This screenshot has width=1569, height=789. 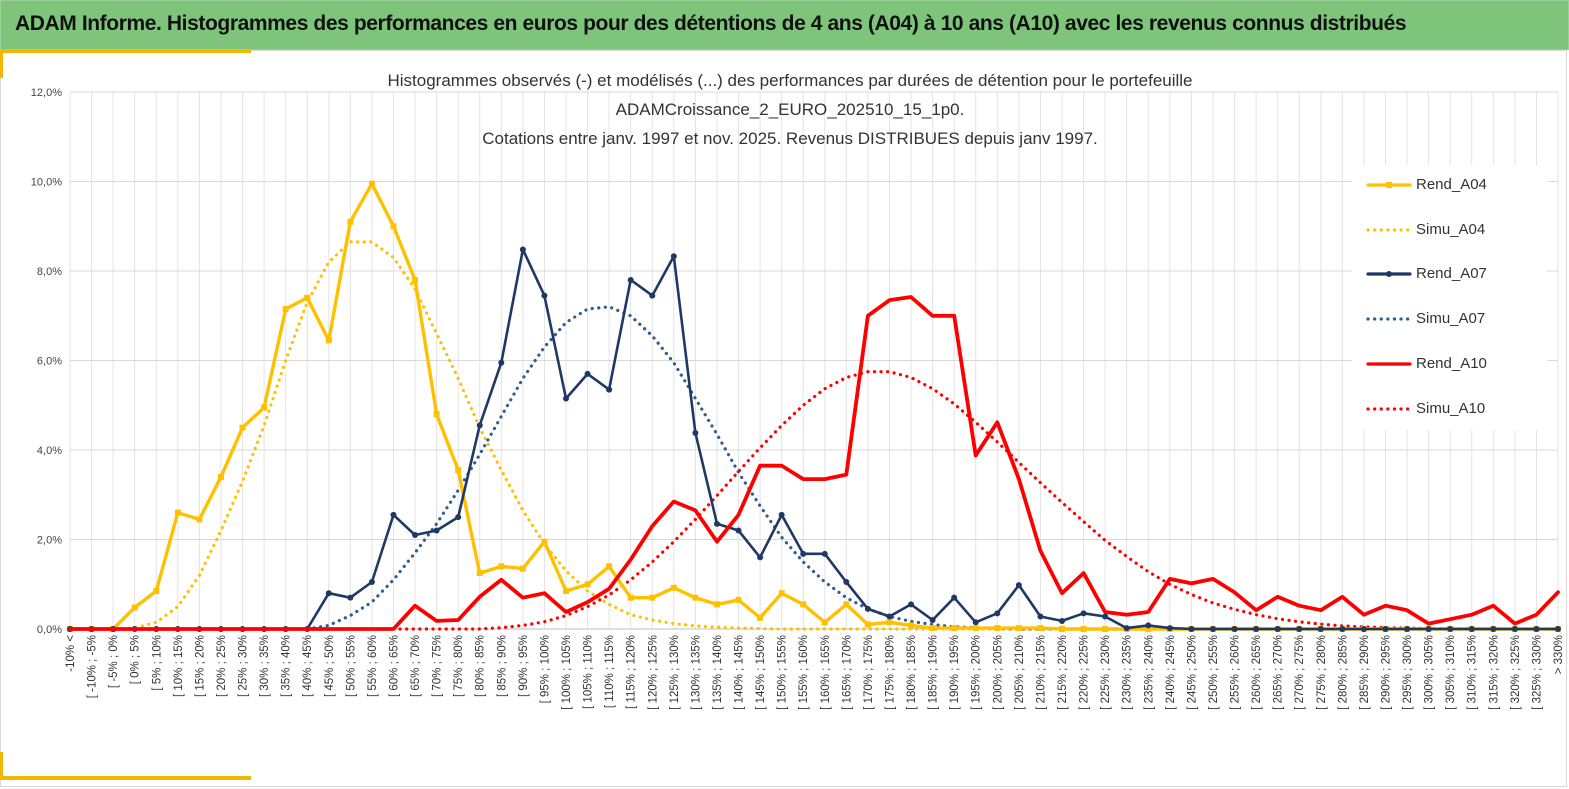 What do you see at coordinates (1537, 672) in the screenshot?
I see `x-tick-label: [ 325% ; 330%` at bounding box center [1537, 672].